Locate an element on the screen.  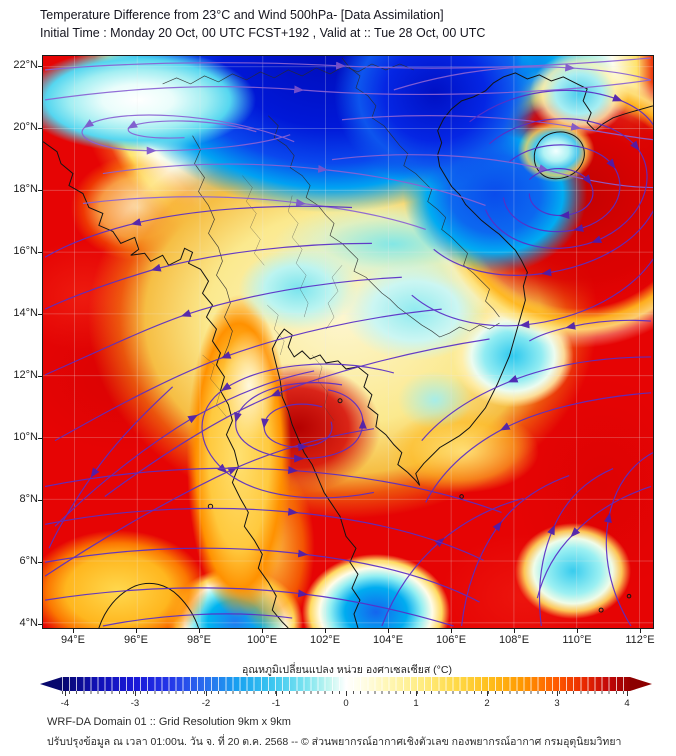
lat-tick-label: 4°N is located at coordinates (28, 623).